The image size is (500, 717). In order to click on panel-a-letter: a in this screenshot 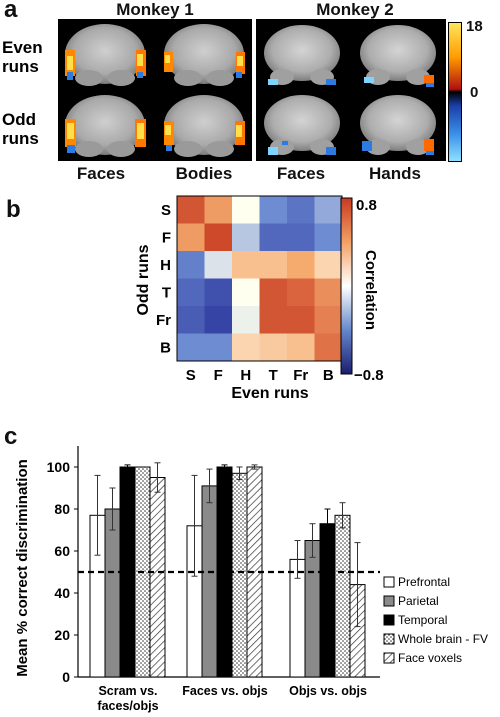, I will do `click(11, 11)`.